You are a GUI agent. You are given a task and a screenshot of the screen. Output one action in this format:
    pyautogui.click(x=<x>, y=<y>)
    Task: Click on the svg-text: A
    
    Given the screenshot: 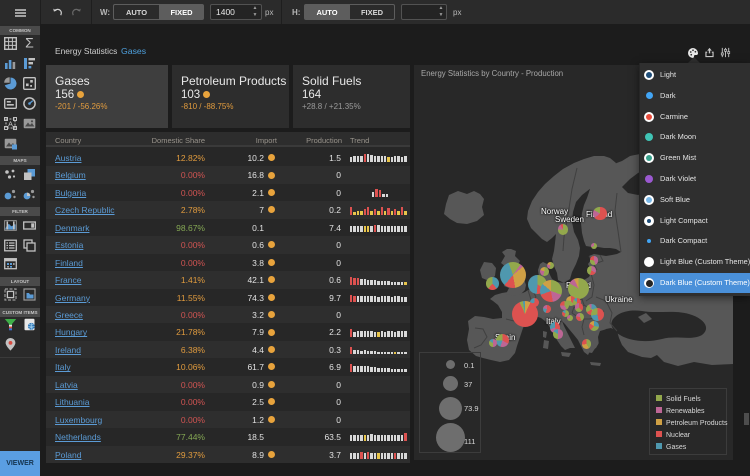 What is the action you would take?
    pyautogui.click(x=10, y=123)
    